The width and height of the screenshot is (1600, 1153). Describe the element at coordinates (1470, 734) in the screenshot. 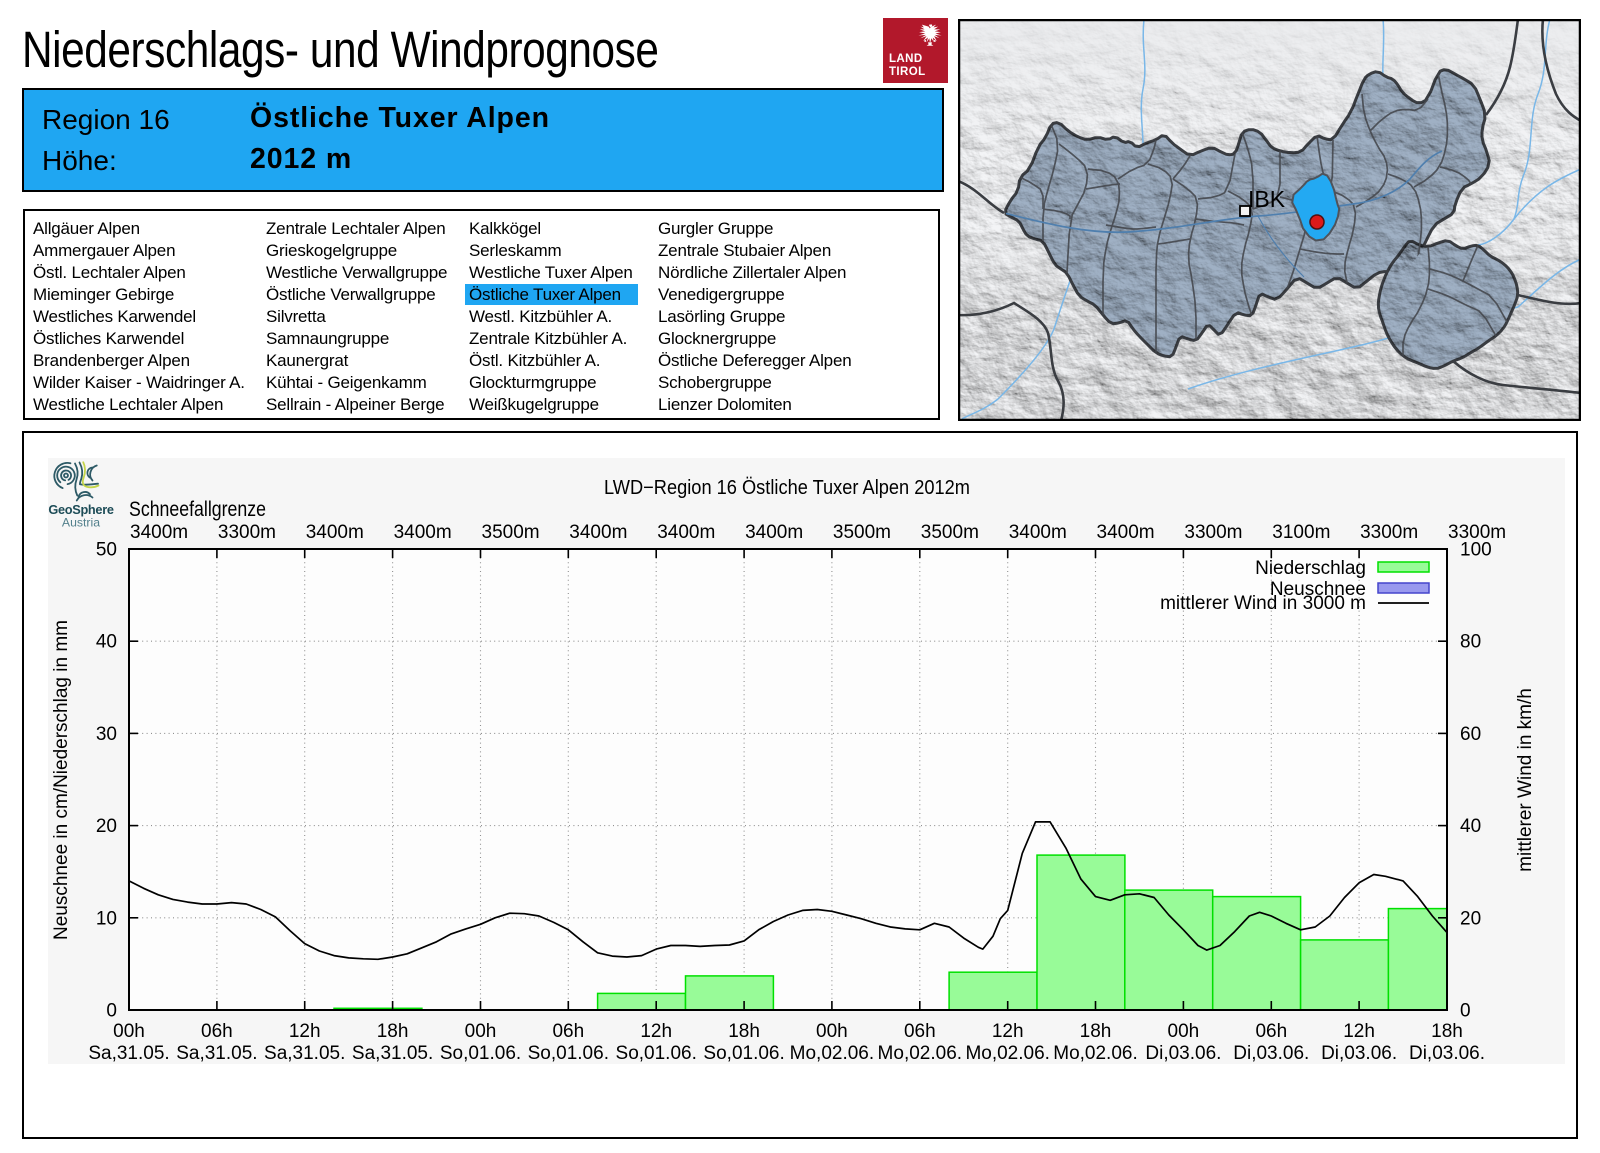

I see `svg-text: 60` at that location.